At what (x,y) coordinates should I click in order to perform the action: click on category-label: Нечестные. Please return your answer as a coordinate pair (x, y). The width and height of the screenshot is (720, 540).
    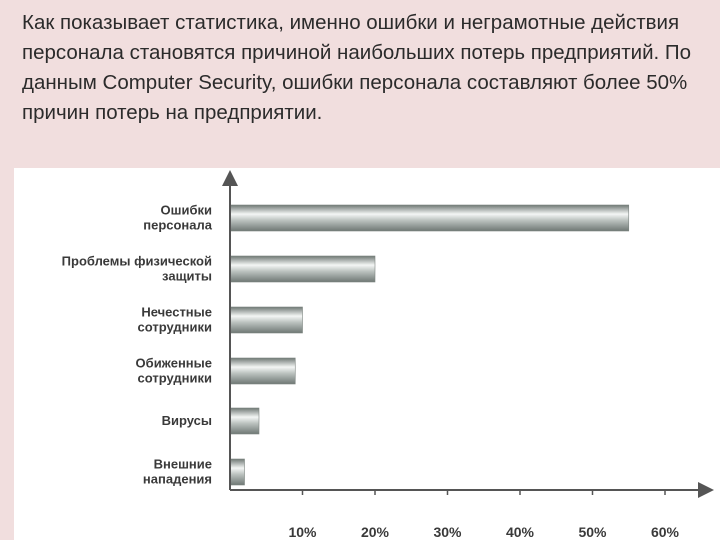
    Looking at the image, I should click on (176, 312).